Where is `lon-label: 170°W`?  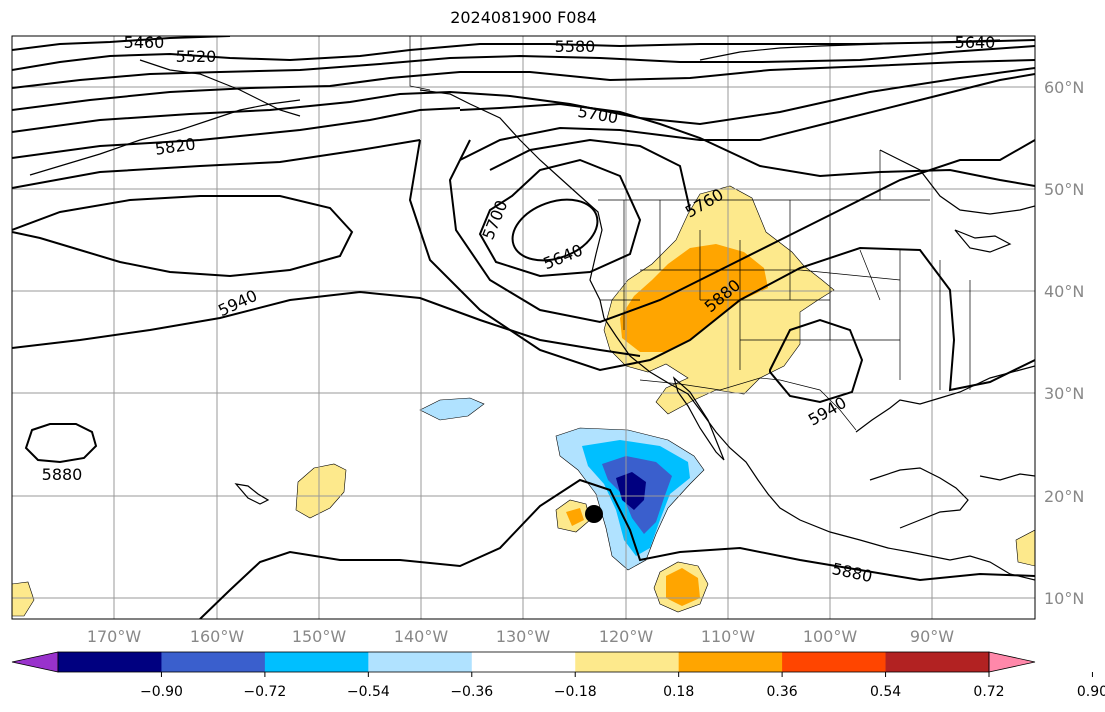
lon-label: 170°W is located at coordinates (114, 636).